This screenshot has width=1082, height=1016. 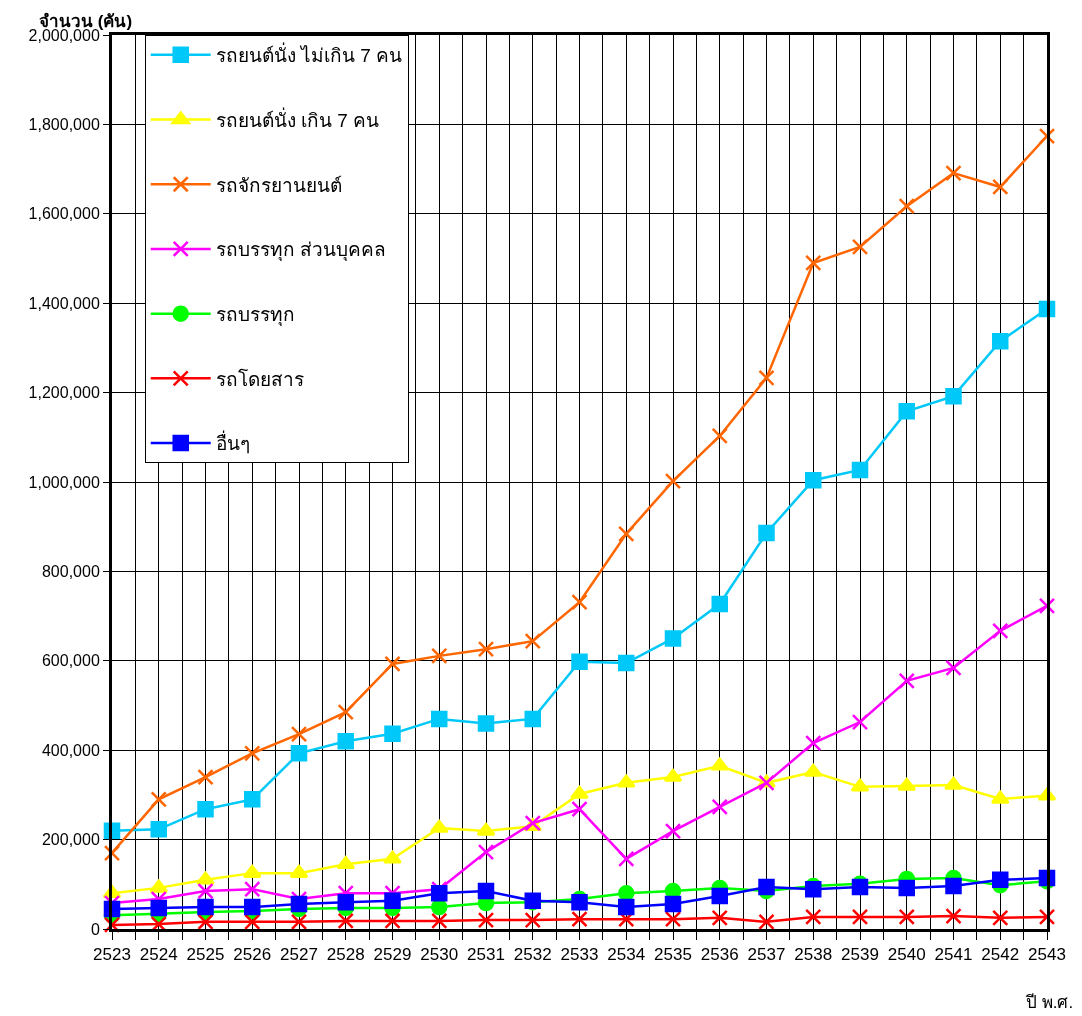 What do you see at coordinates (719, 955) in the screenshot?
I see `x-tick-label: 2536` at bounding box center [719, 955].